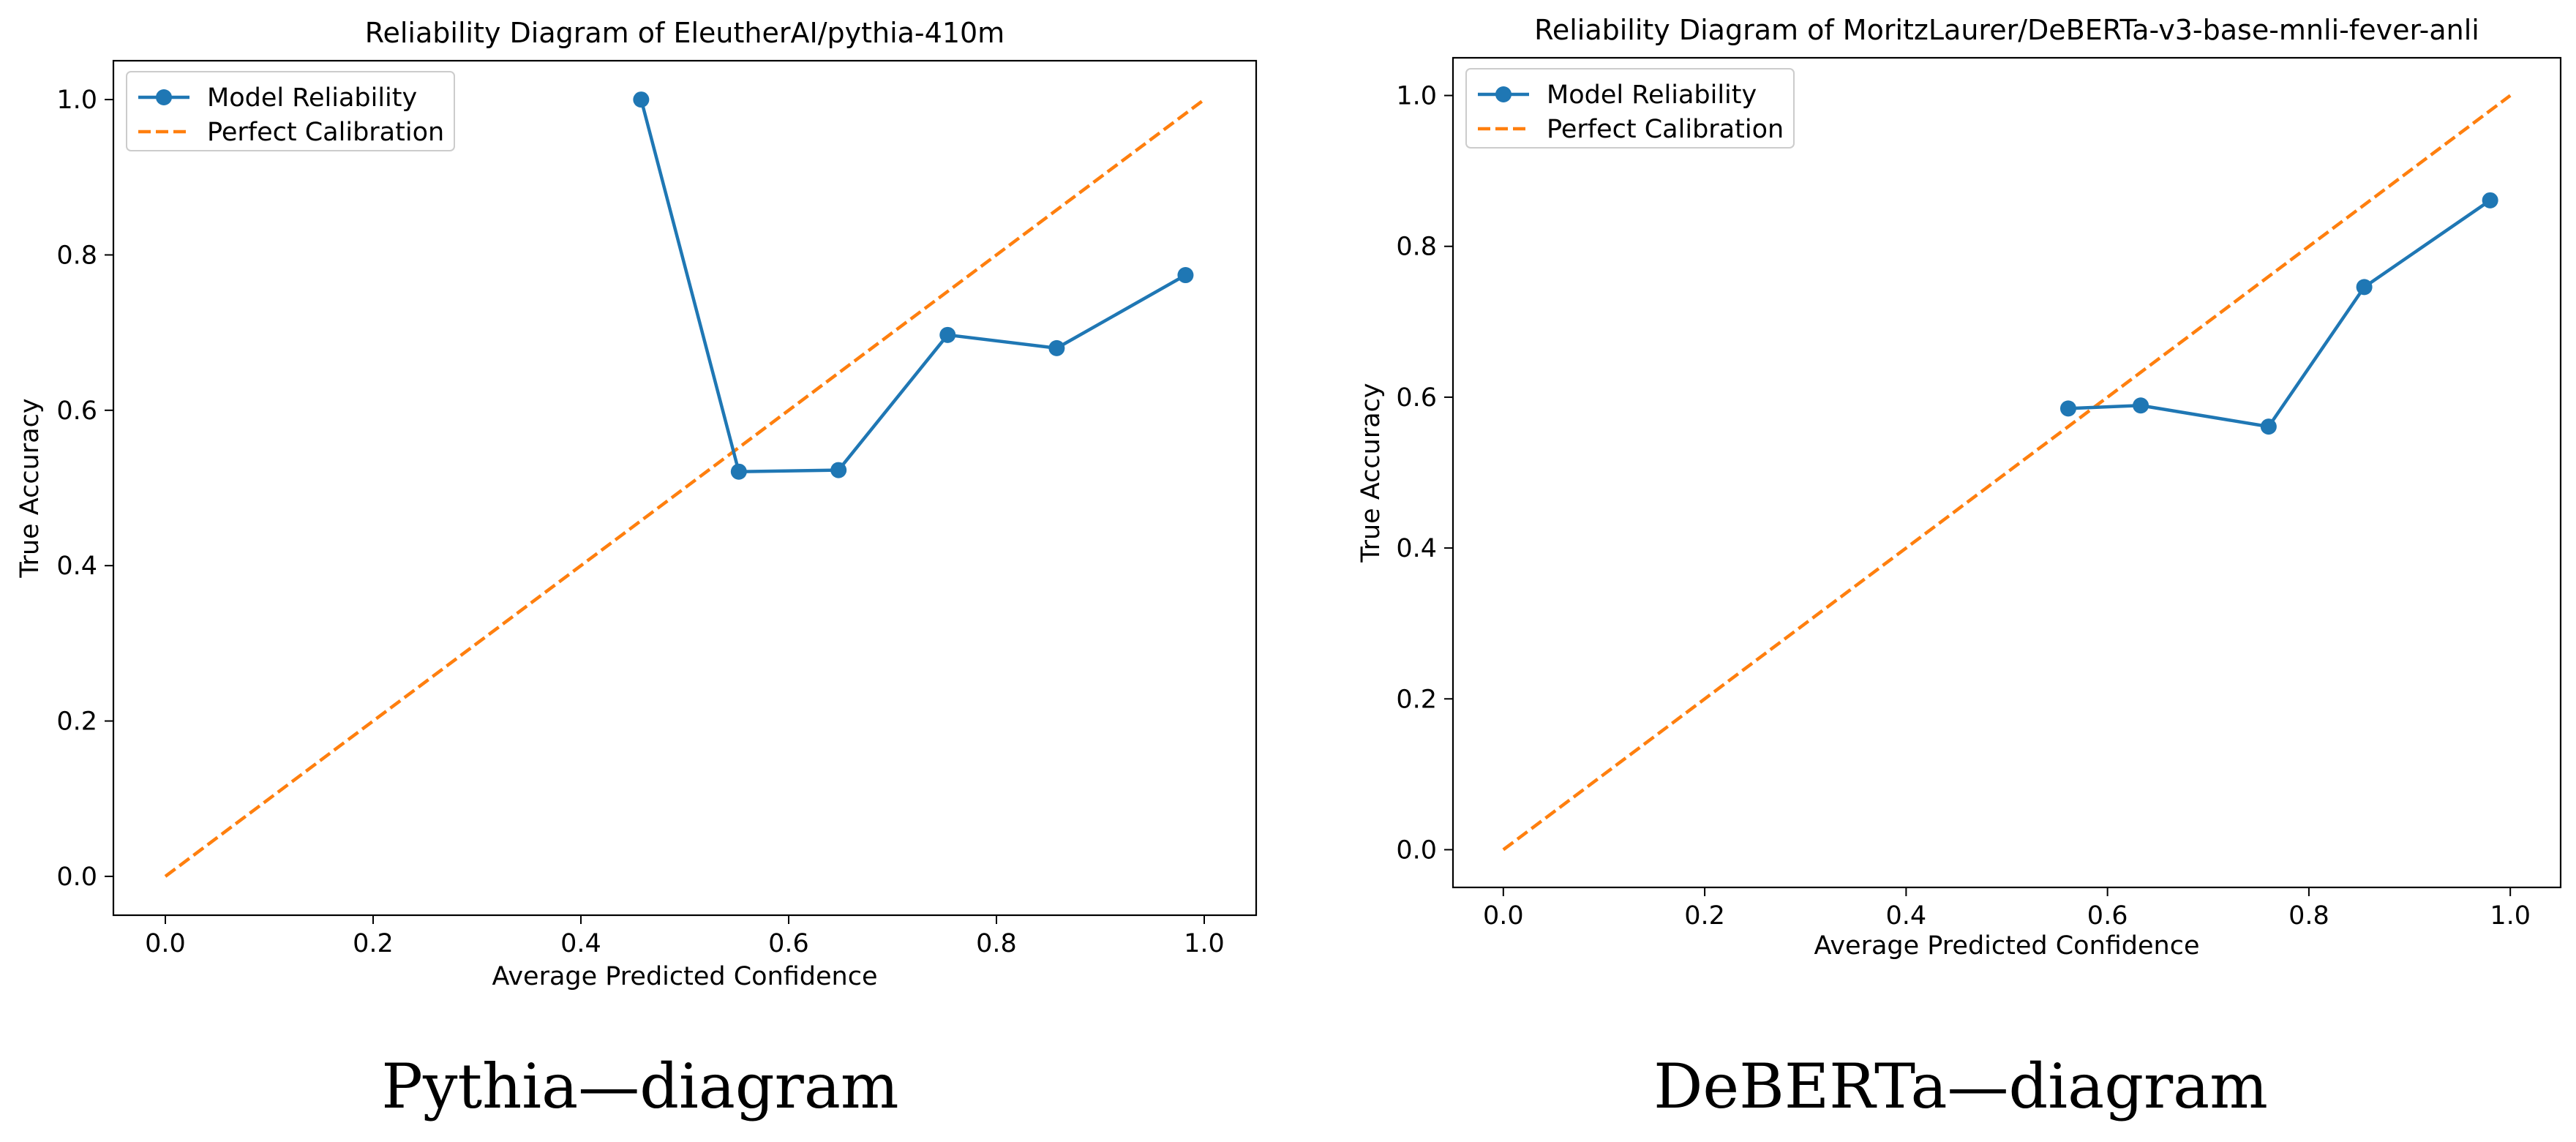 This screenshot has width=2576, height=1142. What do you see at coordinates (639, 1086) in the screenshot?
I see `caption-pythia: Pythia—diagram` at bounding box center [639, 1086].